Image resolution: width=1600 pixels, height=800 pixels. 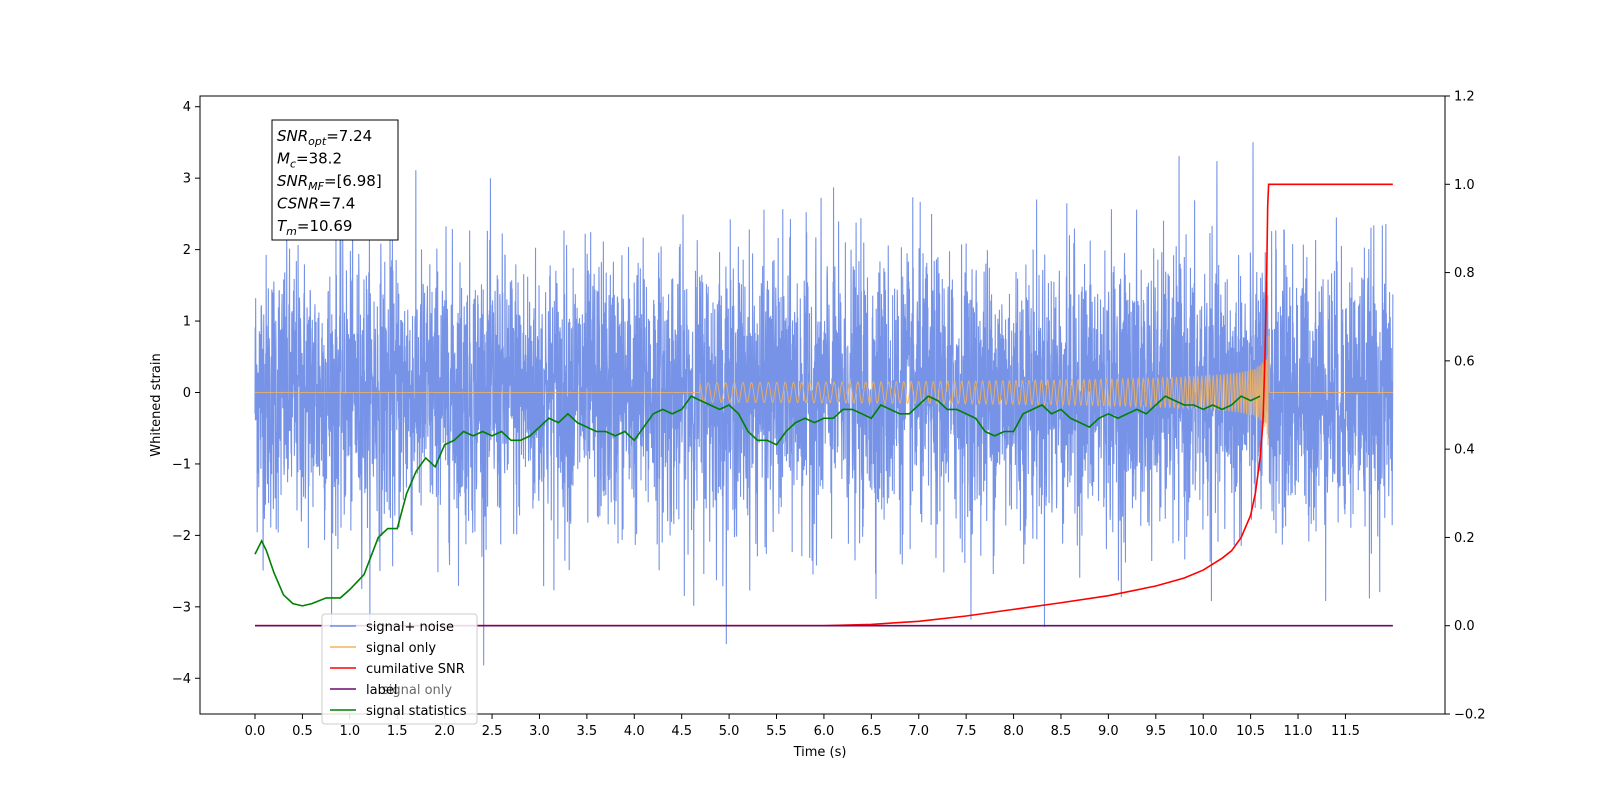 I want to click on y-right-tick-label: 0.8, so click(x=1464, y=273).